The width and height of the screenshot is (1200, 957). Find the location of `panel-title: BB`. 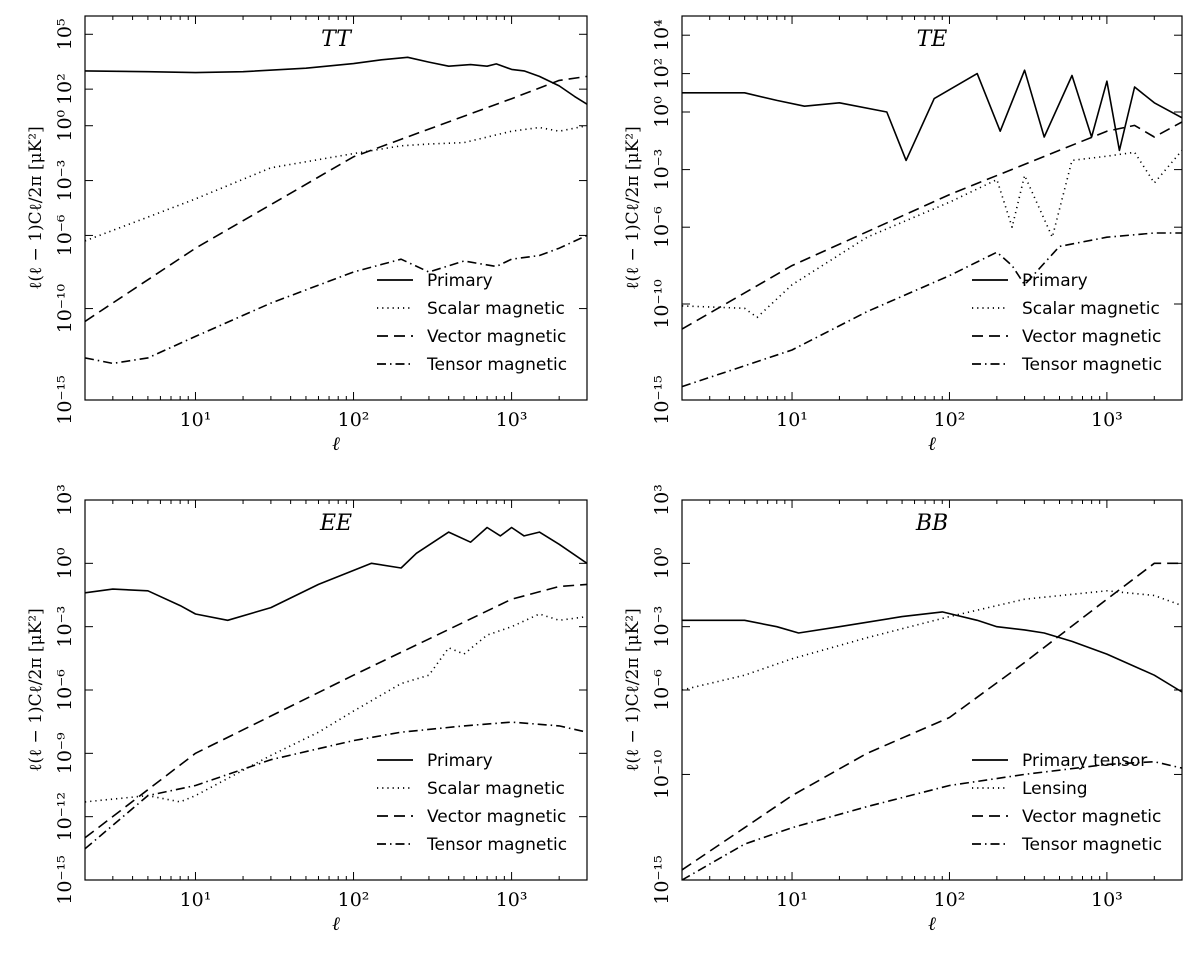

panel-title: BB is located at coordinates (931, 523).